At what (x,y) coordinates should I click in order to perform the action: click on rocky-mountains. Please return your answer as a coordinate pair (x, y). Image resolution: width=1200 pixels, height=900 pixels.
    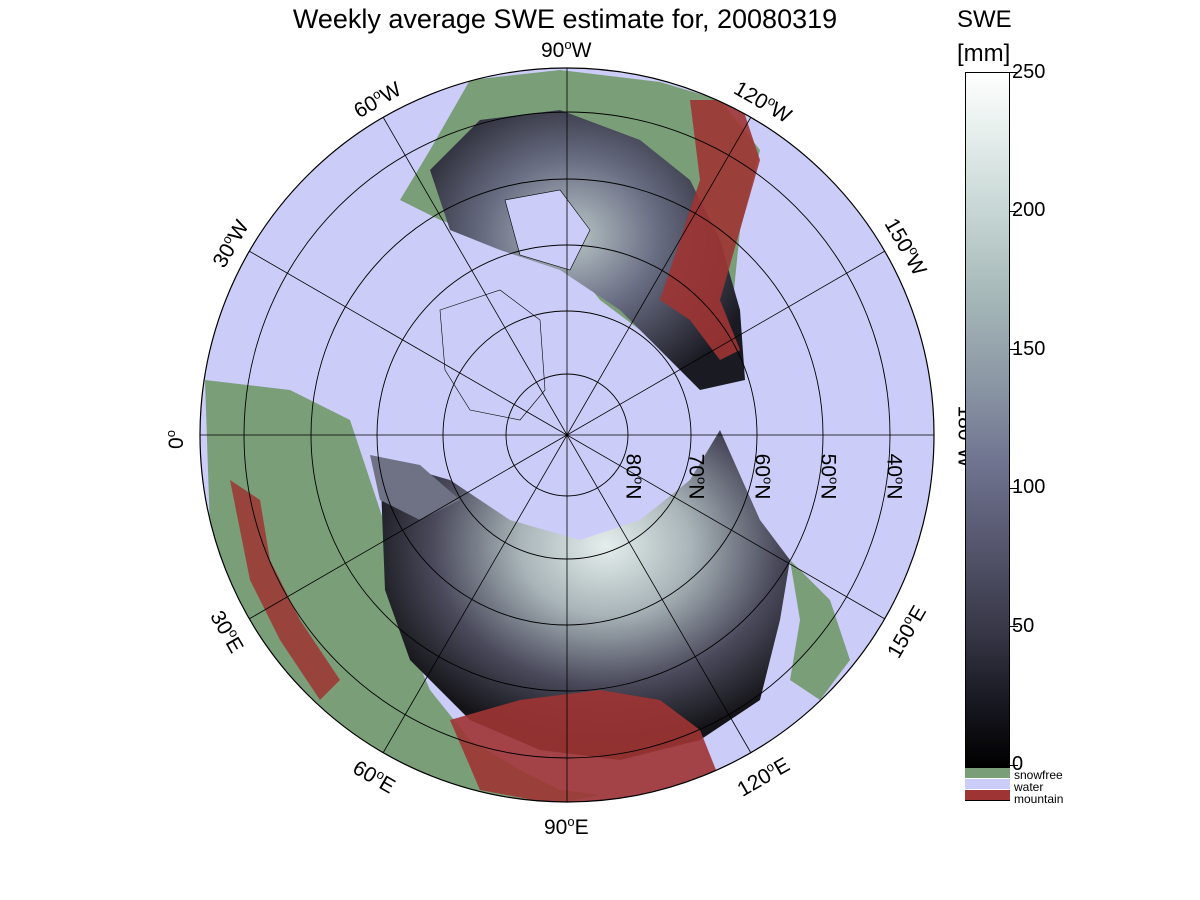
    Looking at the image, I should click on (710, 230).